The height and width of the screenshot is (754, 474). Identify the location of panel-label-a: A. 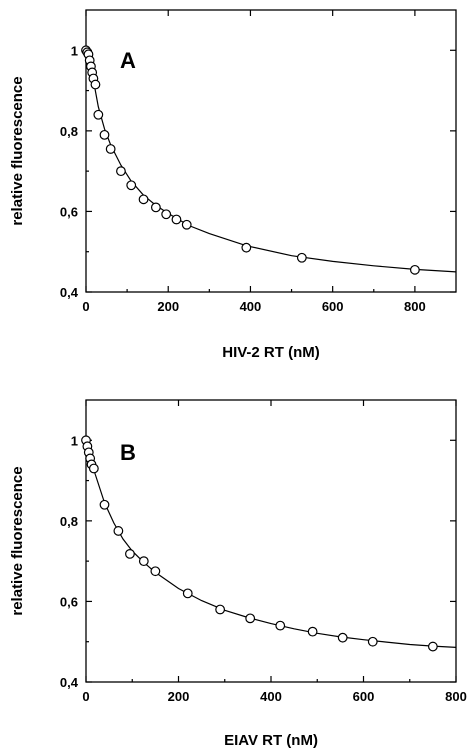
(128, 60).